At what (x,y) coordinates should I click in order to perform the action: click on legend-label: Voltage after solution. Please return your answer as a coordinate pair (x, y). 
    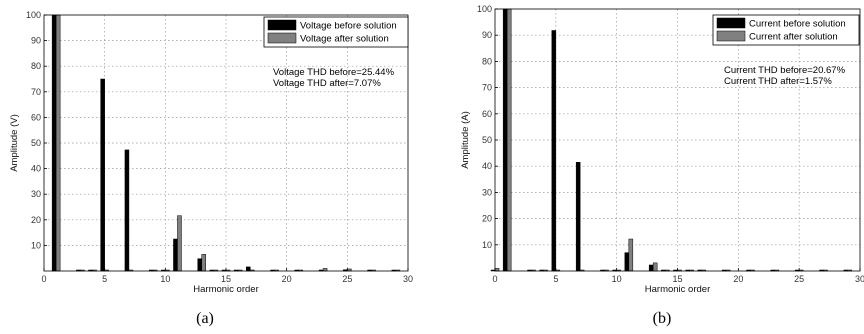
    Looking at the image, I should click on (344, 39).